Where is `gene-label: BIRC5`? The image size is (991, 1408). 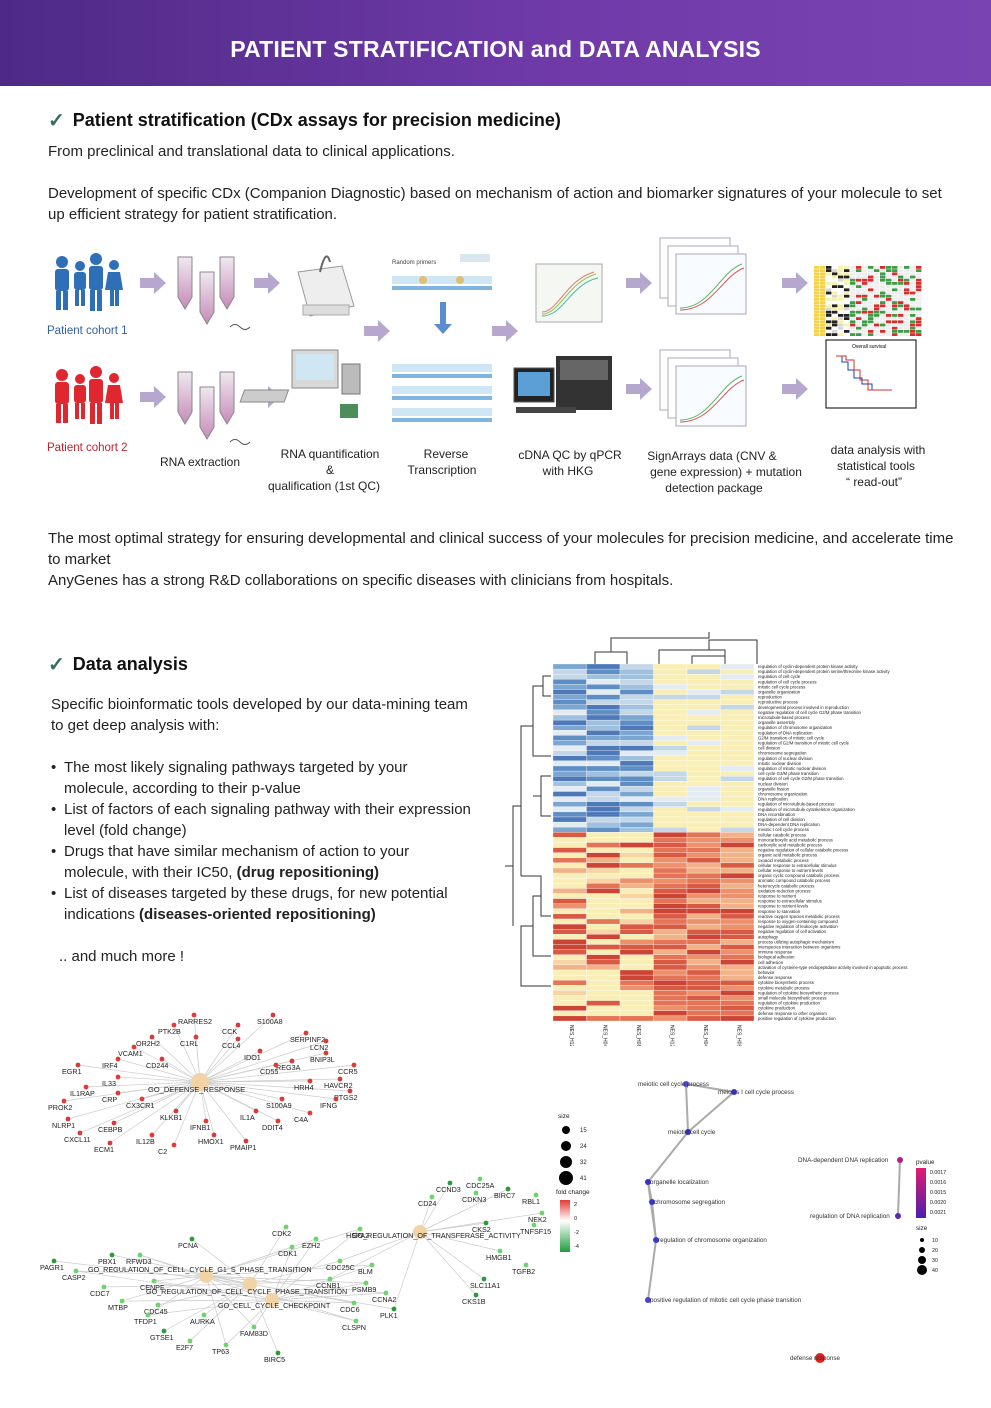
gene-label: BIRC5 is located at coordinates (274, 1359).